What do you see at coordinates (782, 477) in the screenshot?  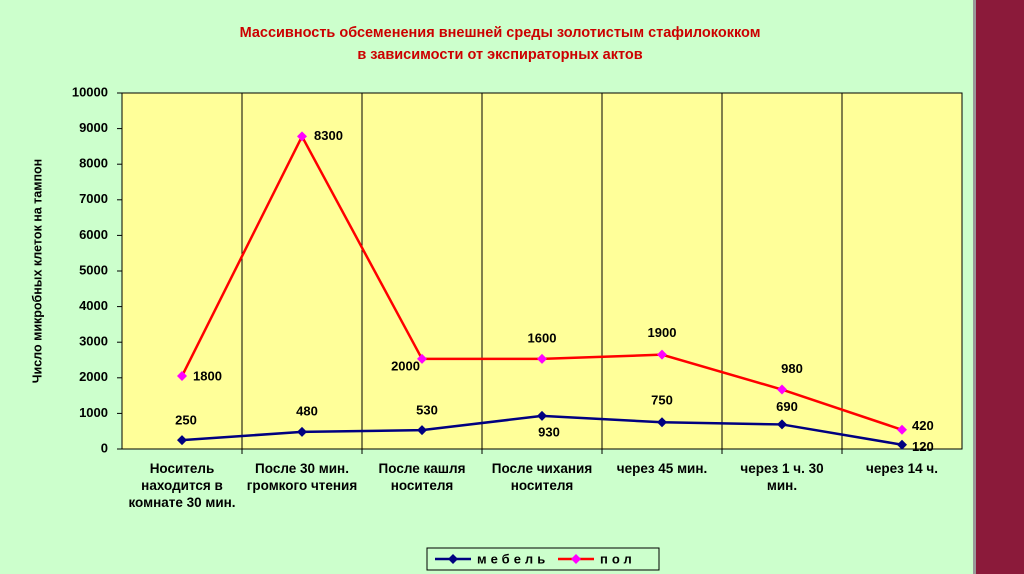 I see `x-tick-label: через 1 ч. 30 мин.` at bounding box center [782, 477].